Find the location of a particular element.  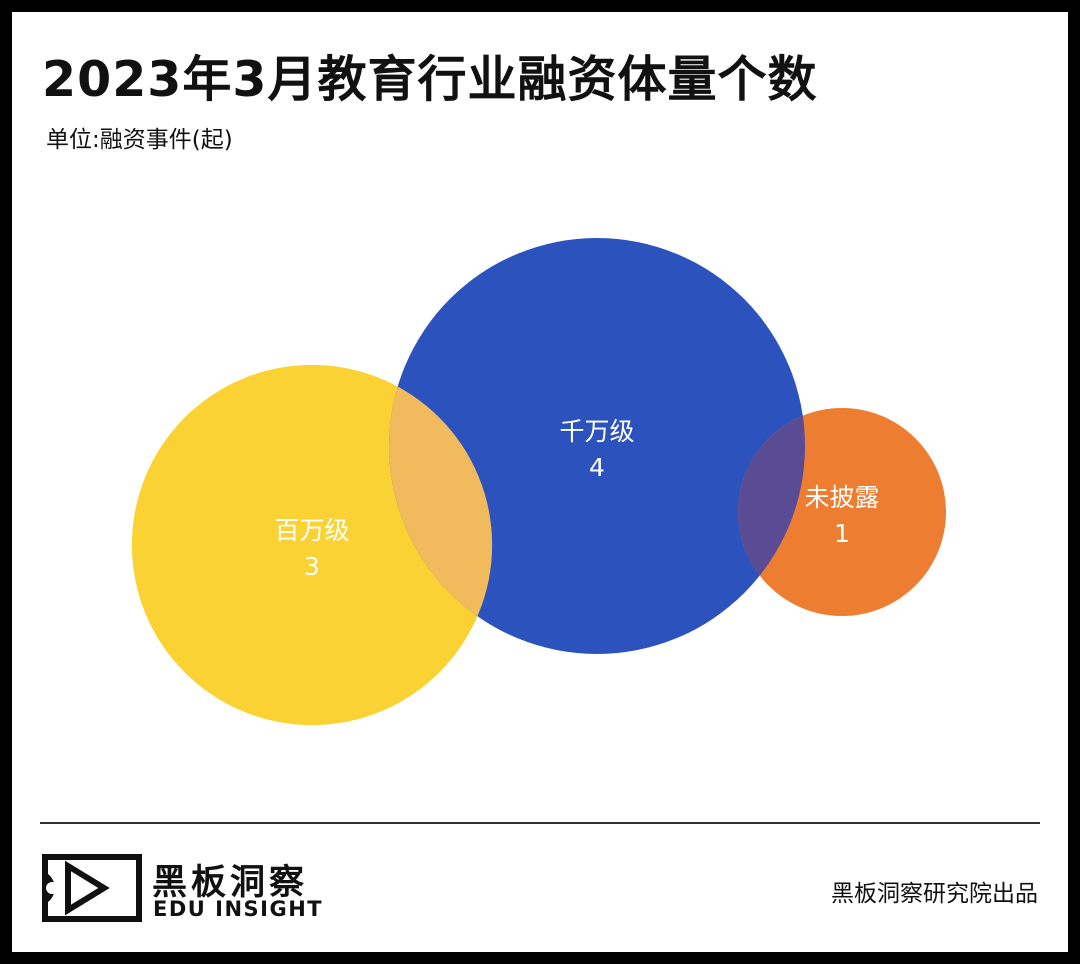

brand-name: 黑板洞察 is located at coordinates (230, 883).